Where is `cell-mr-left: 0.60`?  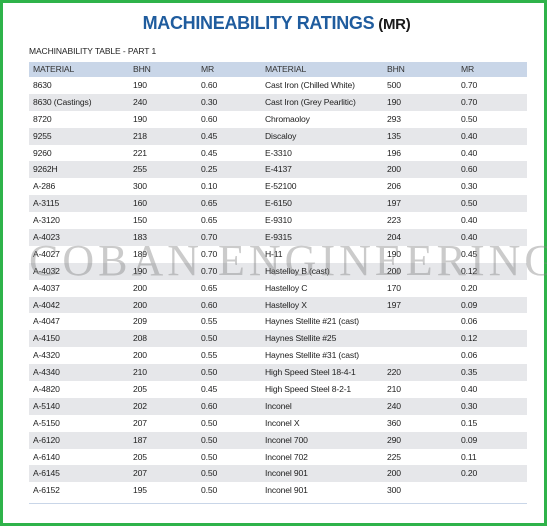
cell-mr-left: 0.60 is located at coordinates (209, 405).